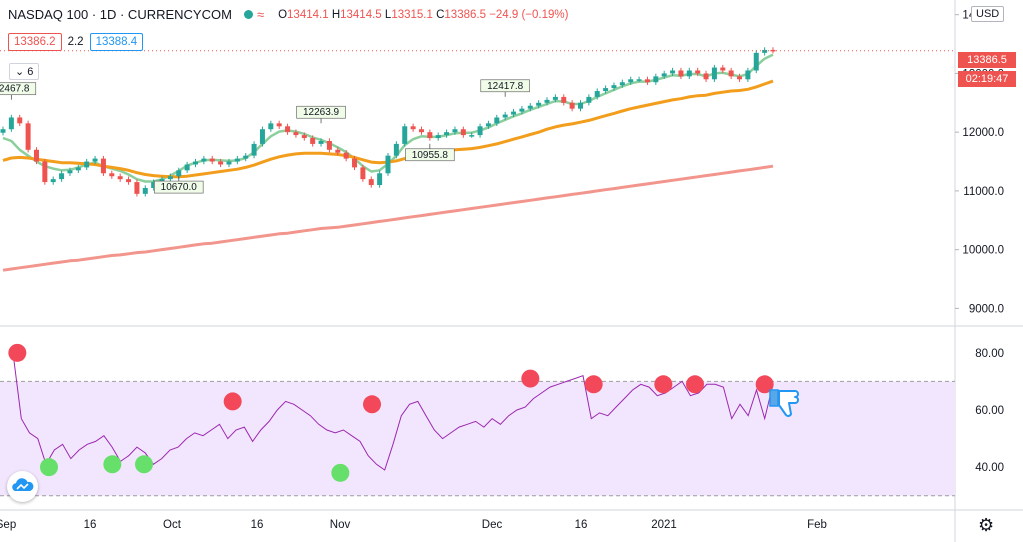 This screenshot has height=542, width=1023. I want to click on gear-icon: ⚙, so click(986, 525).